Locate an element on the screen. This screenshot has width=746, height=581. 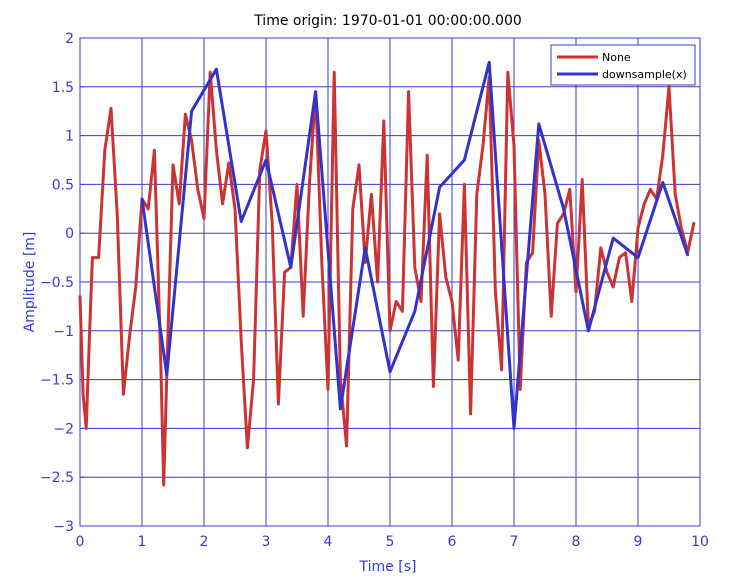
x-tick-label: 3 is located at coordinates (266, 542).